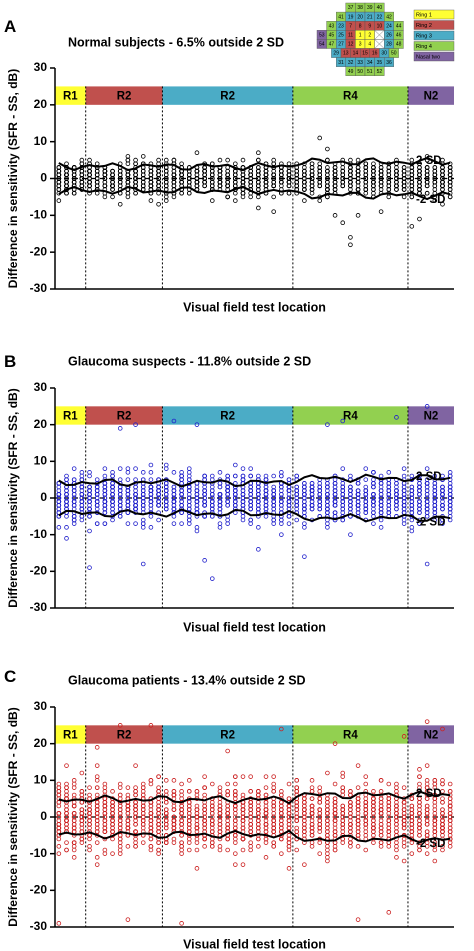 The image size is (474, 951). Describe the element at coordinates (41, 104) in the screenshot. I see `y-tick-label: 20` at that location.